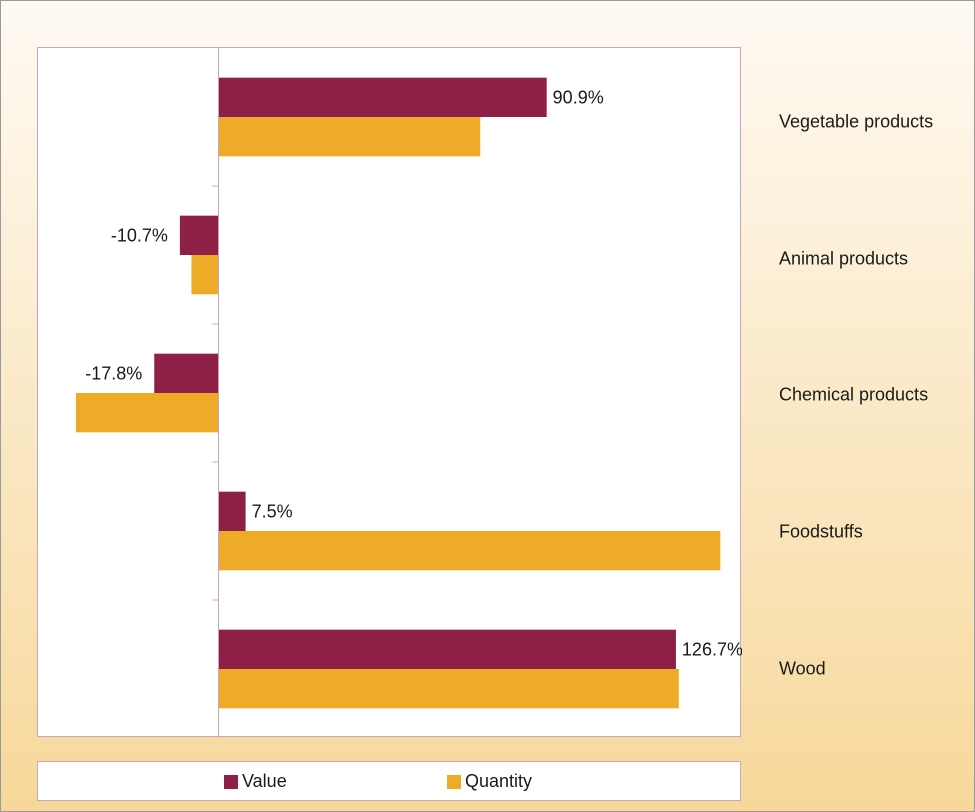  I want to click on bar-quantity-vegetable-products, so click(349, 137).